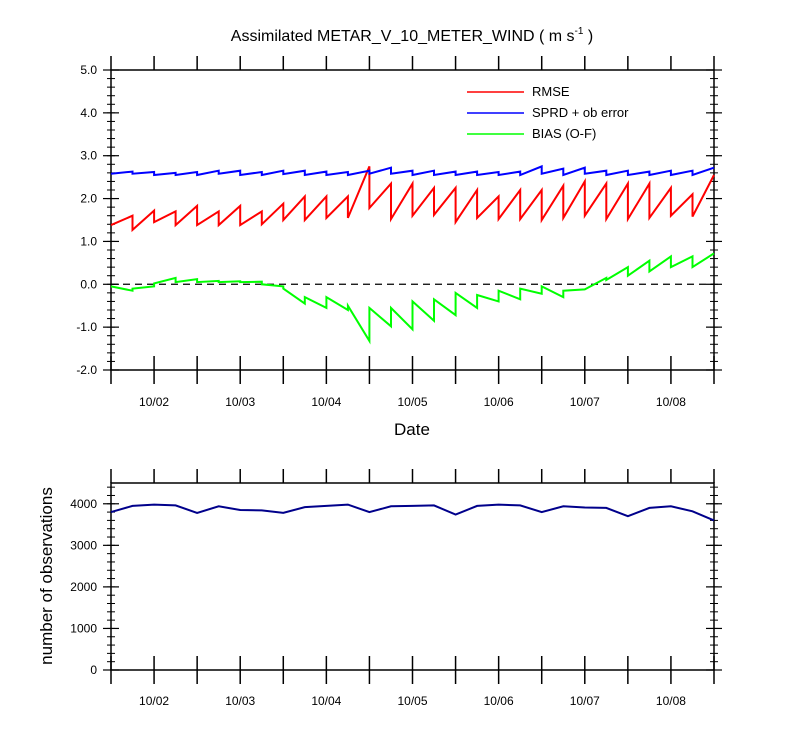 The width and height of the screenshot is (800, 750). I want to click on chart-title-superscript: -1, so click(579, 31).